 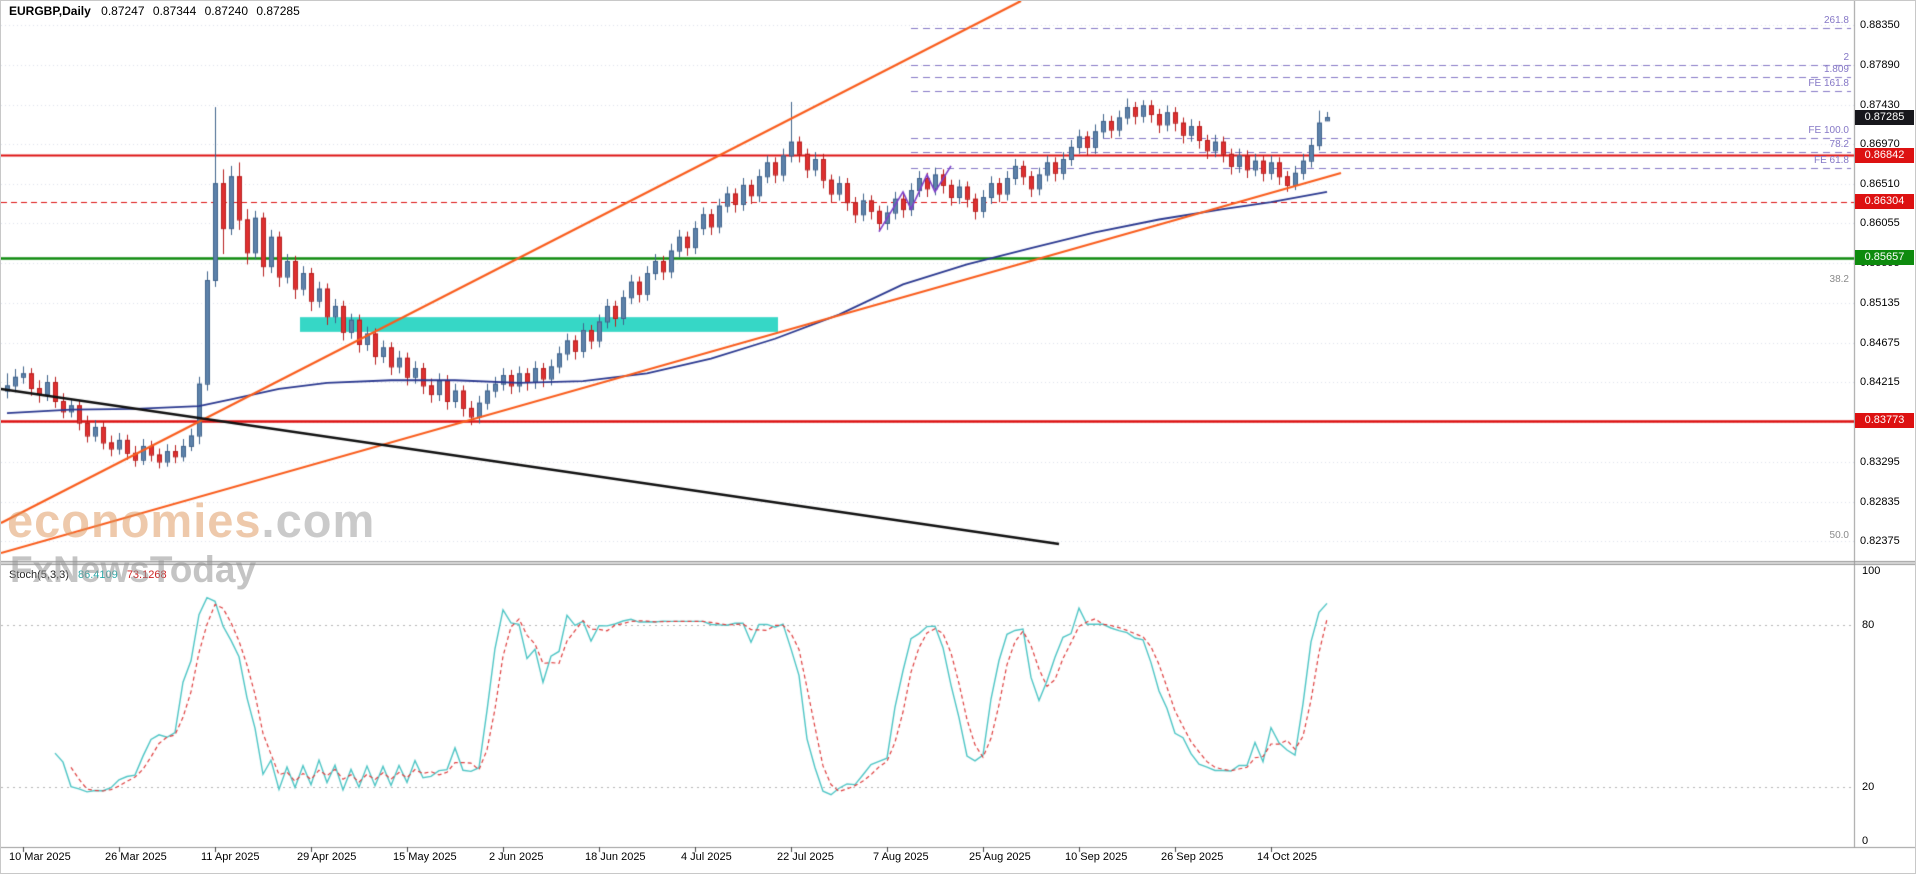 I want to click on stoch-indicator-label: Stoch(5,3,3) 86.4109 73.1268, so click(x=88, y=575).